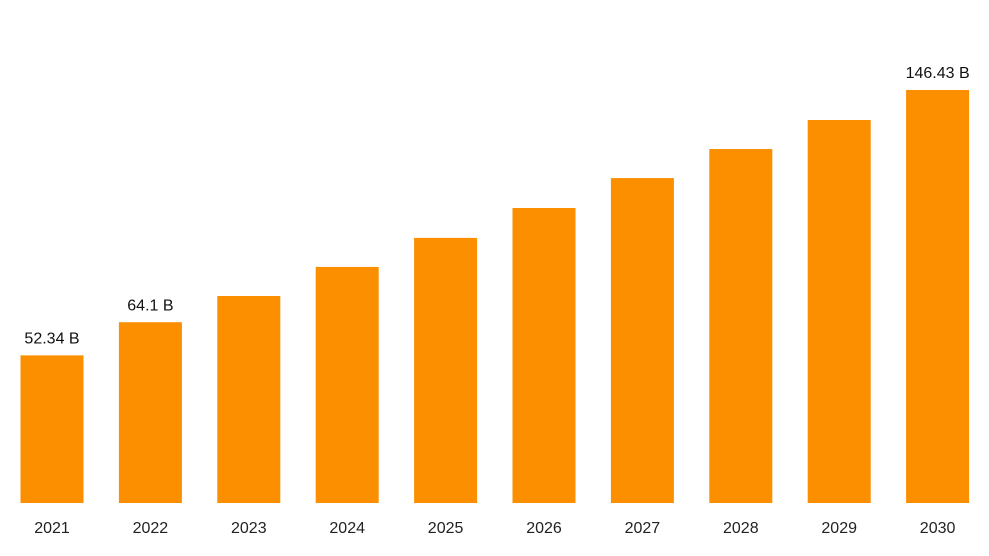  I want to click on x-tick-label: 2027, so click(643, 528).